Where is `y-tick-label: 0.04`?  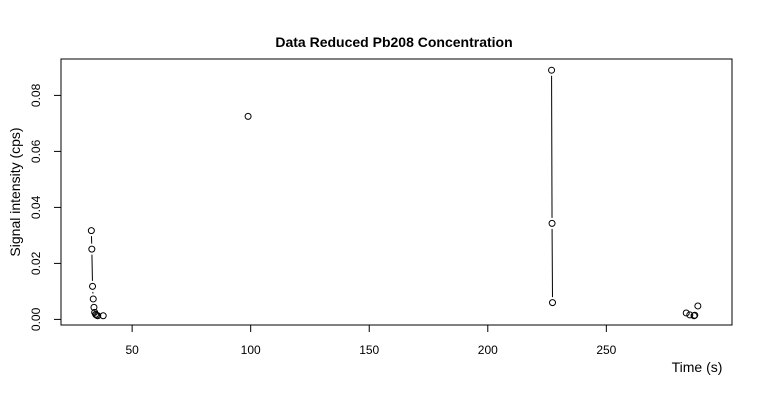
y-tick-label: 0.04 is located at coordinates (36, 207).